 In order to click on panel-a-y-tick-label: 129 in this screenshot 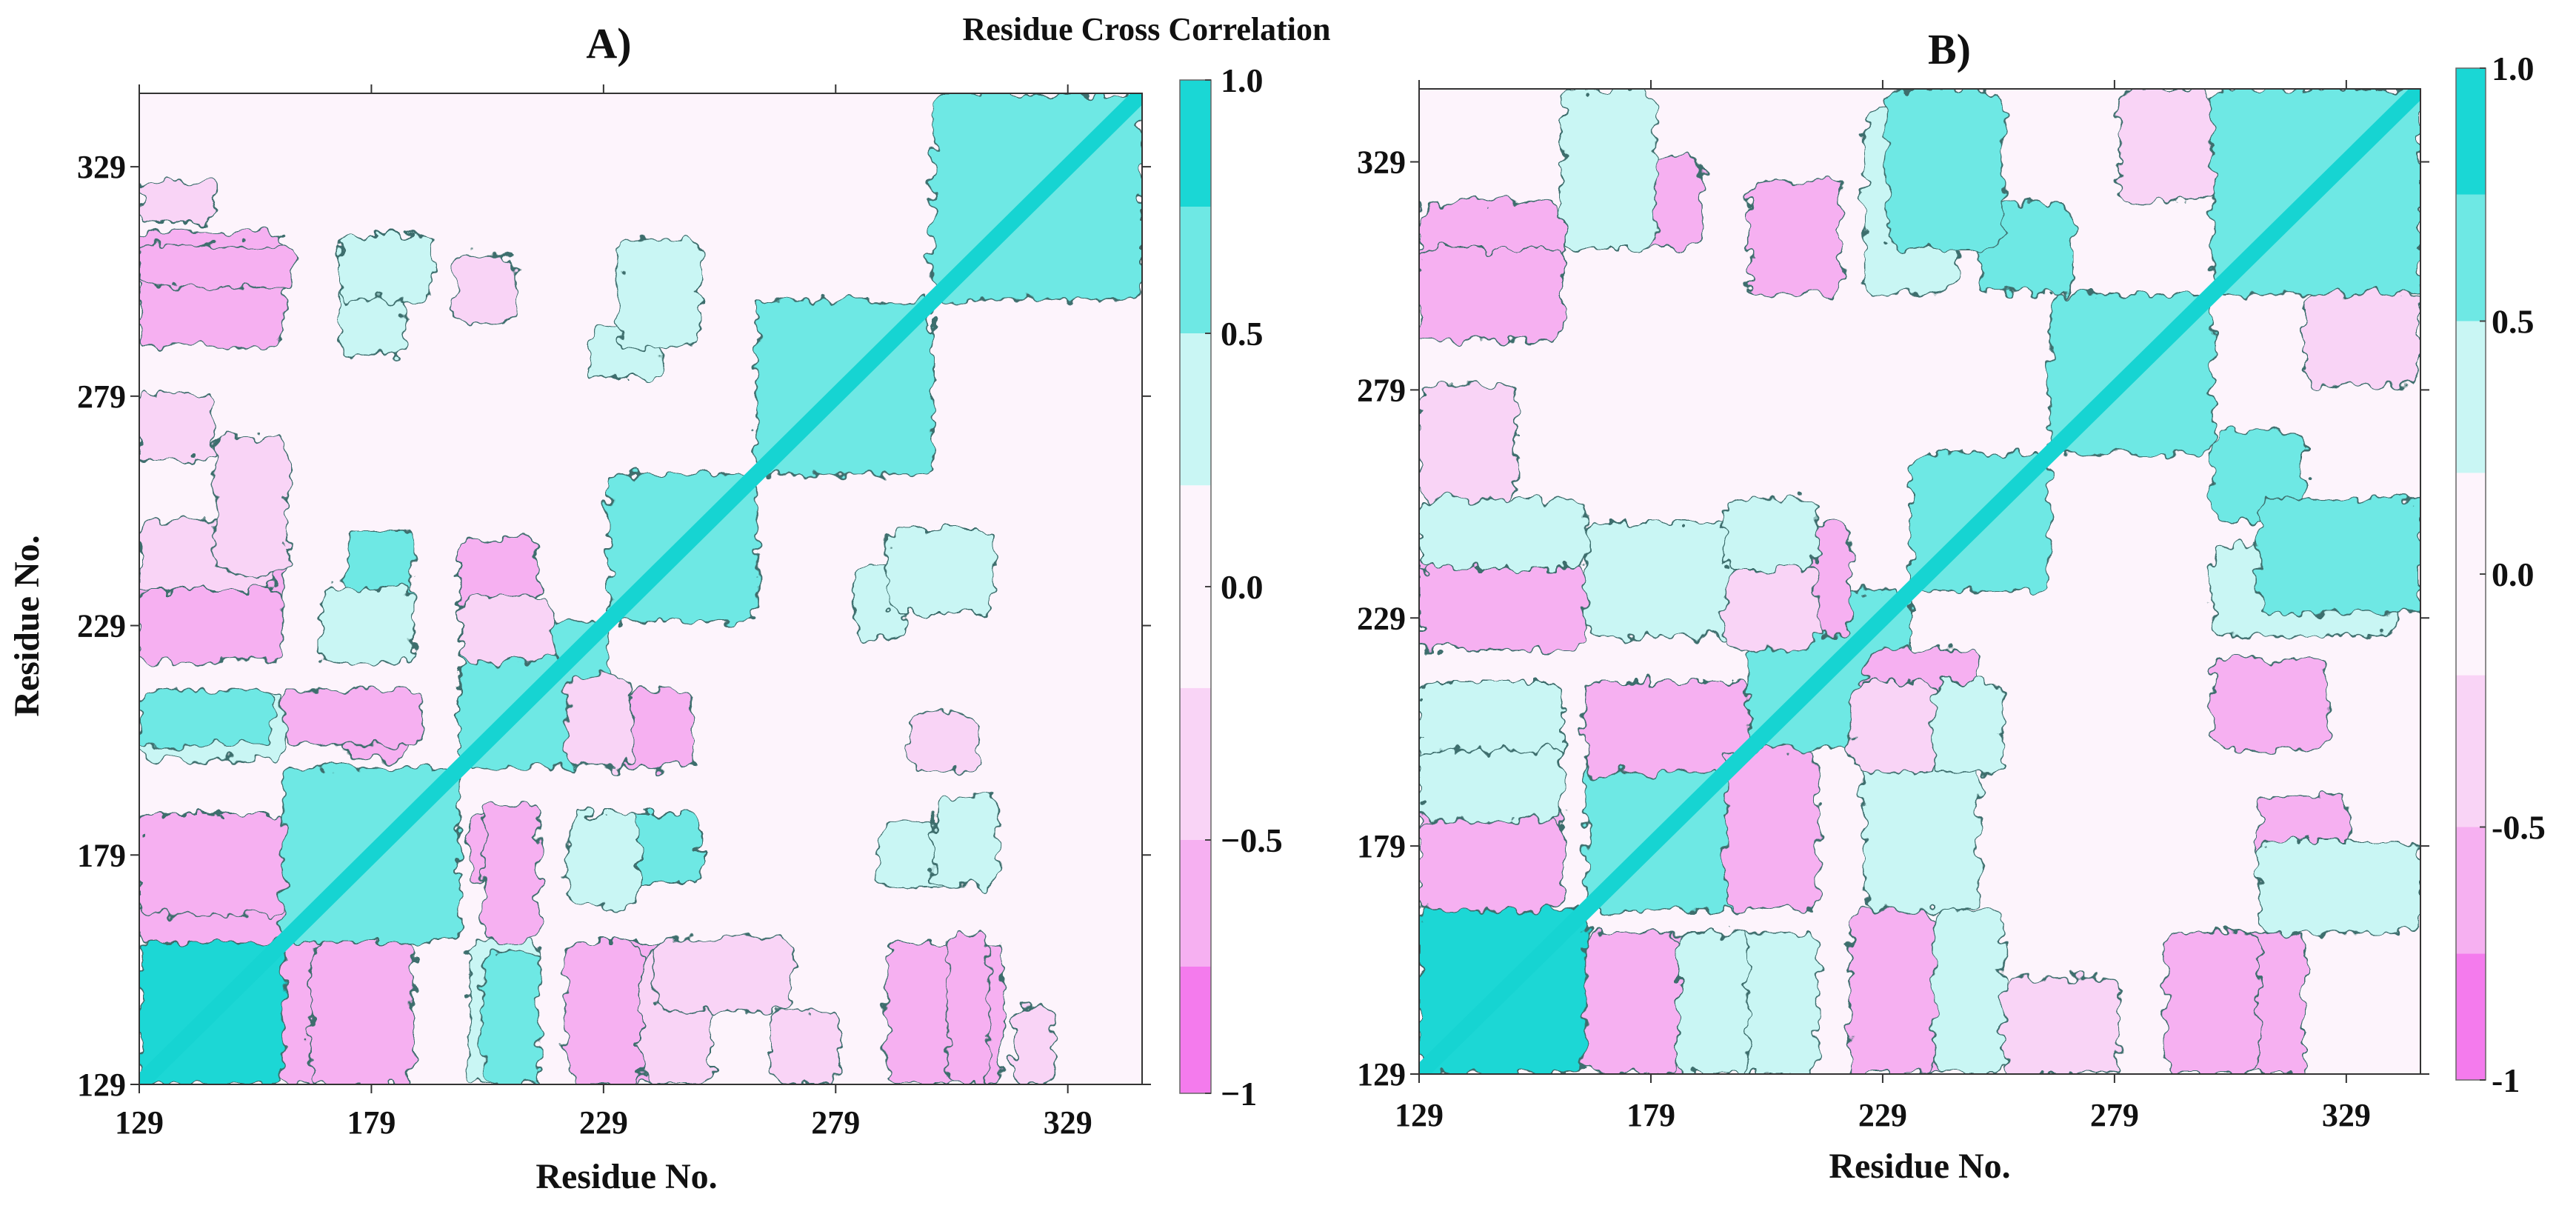, I will do `click(101, 1085)`.